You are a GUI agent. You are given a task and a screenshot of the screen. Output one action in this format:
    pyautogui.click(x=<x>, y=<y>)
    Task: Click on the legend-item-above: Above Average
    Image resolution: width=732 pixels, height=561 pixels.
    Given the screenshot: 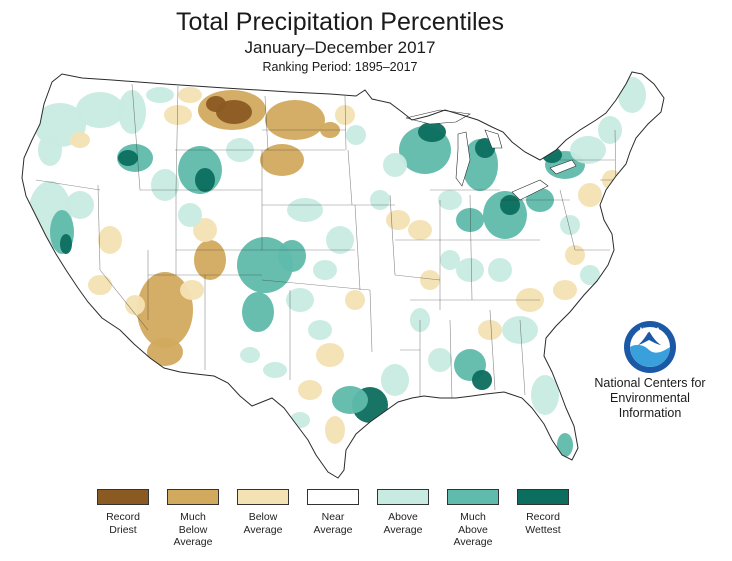 What is the action you would take?
    pyautogui.click(x=403, y=512)
    